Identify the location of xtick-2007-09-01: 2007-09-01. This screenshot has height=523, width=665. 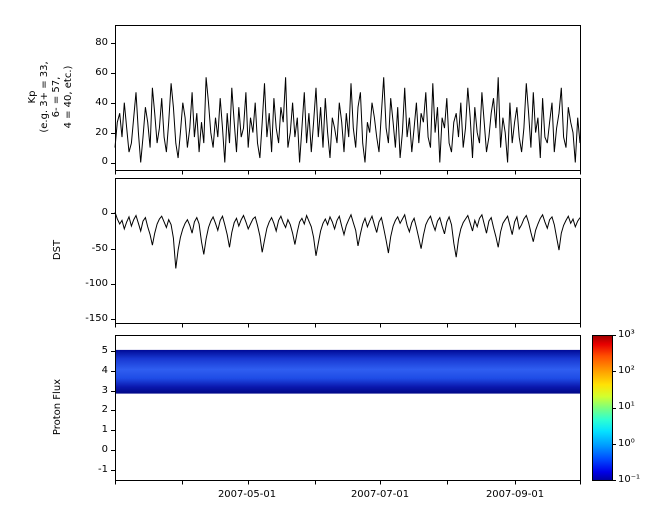
(515, 494).